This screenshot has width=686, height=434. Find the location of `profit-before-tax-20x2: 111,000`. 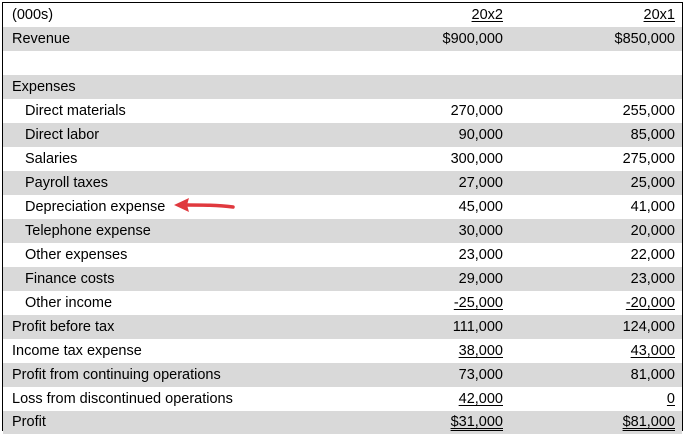

profit-before-tax-20x2: 111,000 is located at coordinates (477, 327).